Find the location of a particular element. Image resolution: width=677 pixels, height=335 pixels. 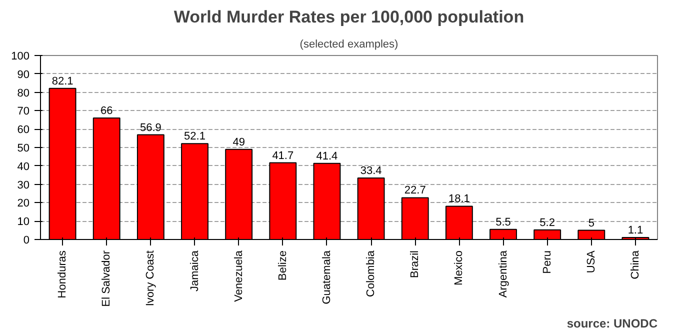

x-tick-label: El Salvador is located at coordinates (106, 278).